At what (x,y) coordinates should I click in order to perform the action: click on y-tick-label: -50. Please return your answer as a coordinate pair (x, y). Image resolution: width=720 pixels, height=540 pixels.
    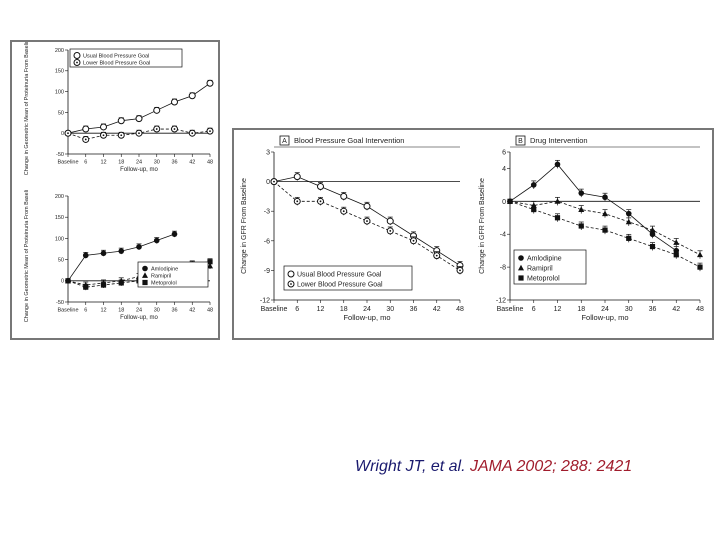
    Looking at the image, I should click on (60, 303).